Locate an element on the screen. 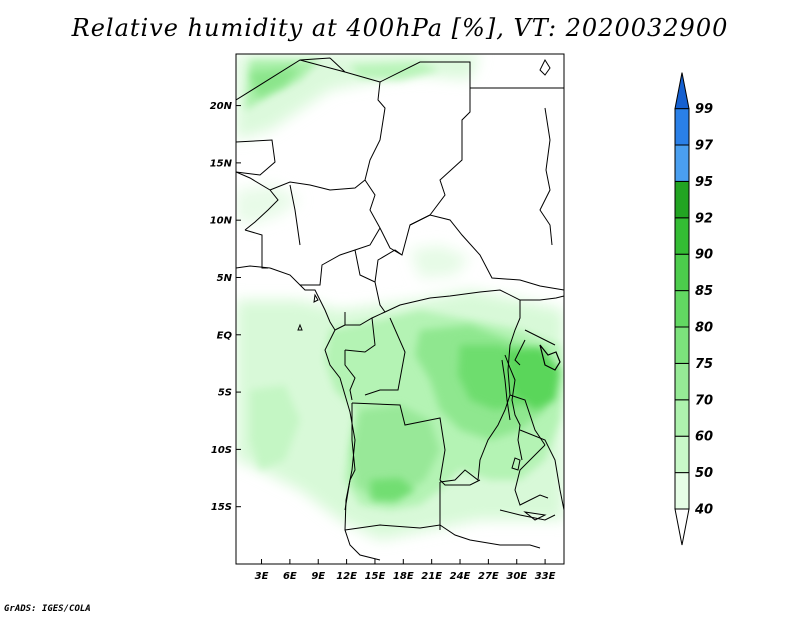  latitude-axis: 20N 15N 10N 5N EQ 5S 10S 15S is located at coordinates (225, 307).